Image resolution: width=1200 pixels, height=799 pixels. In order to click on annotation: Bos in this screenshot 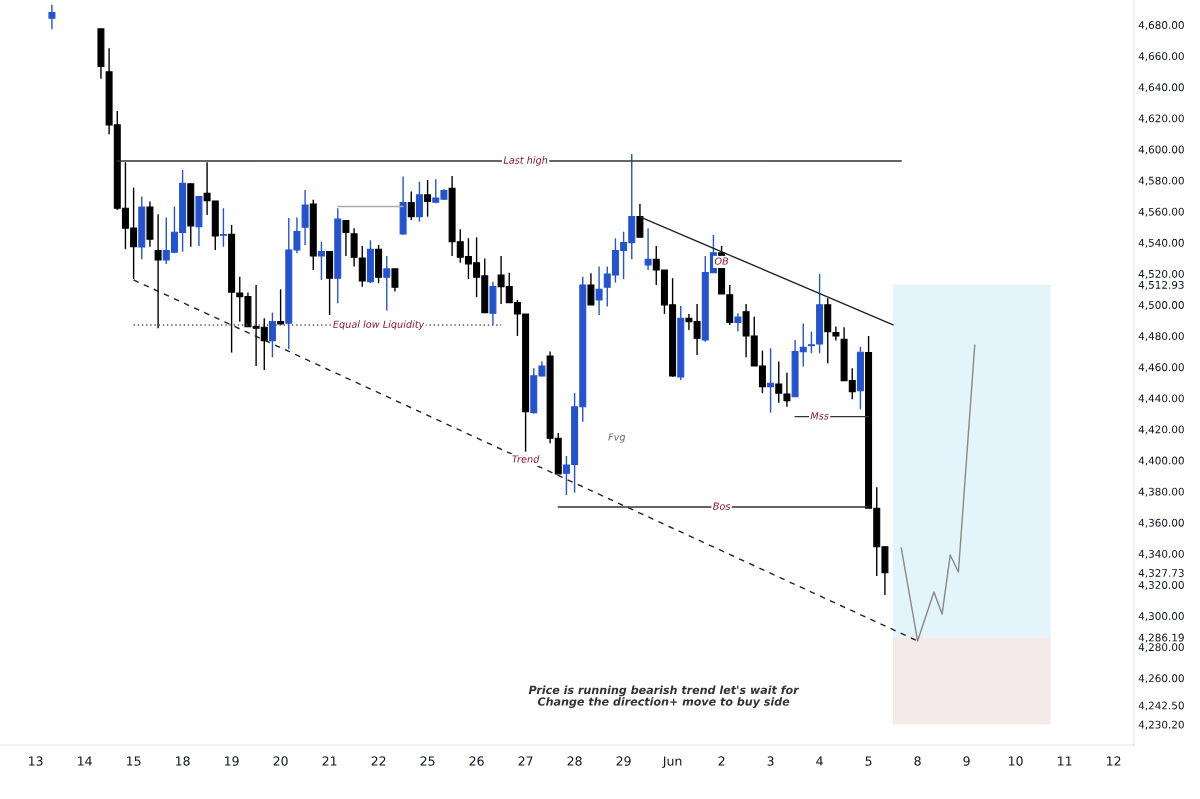, I will do `click(722, 506)`.